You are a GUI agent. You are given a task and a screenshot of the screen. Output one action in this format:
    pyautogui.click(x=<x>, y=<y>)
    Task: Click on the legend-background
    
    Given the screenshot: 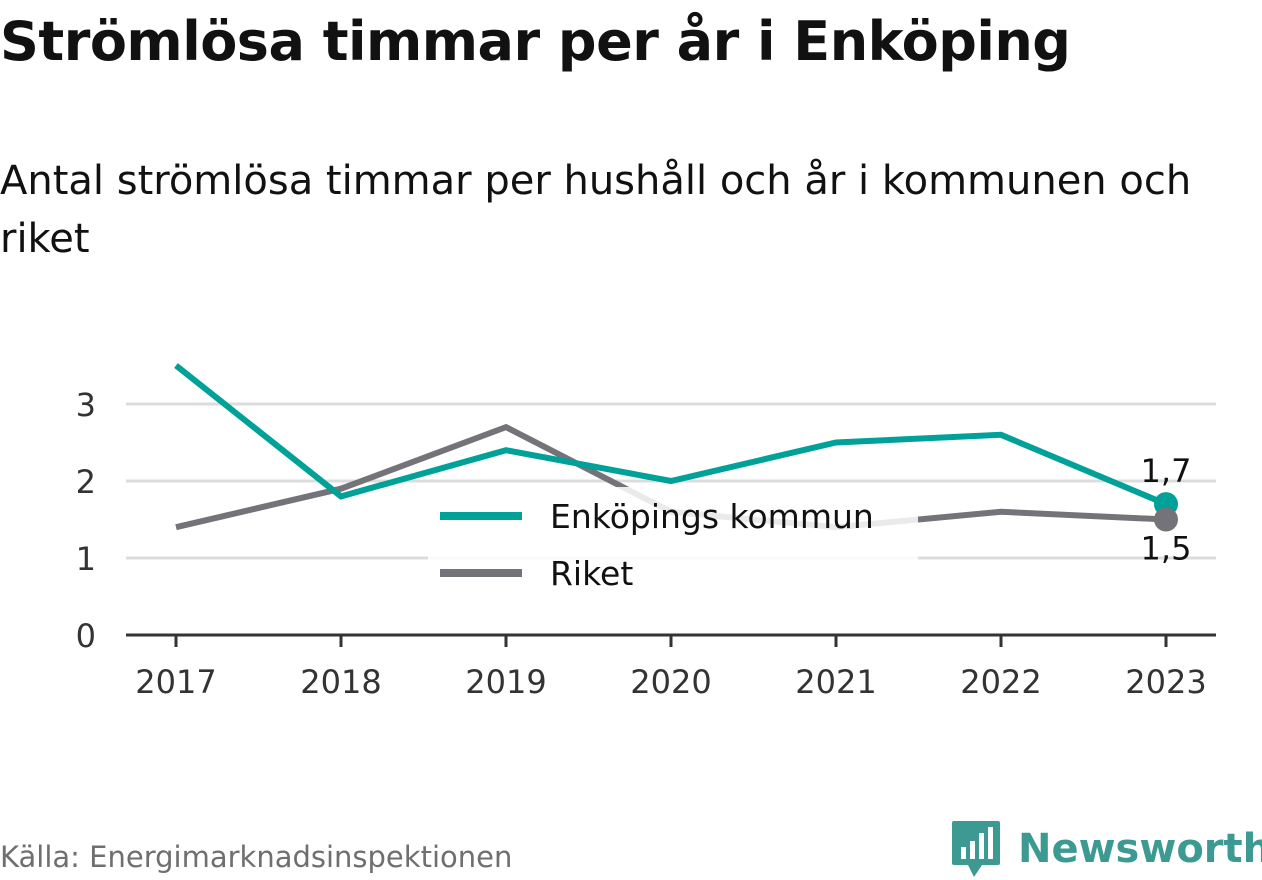 What is the action you would take?
    pyautogui.click(x=673, y=546)
    